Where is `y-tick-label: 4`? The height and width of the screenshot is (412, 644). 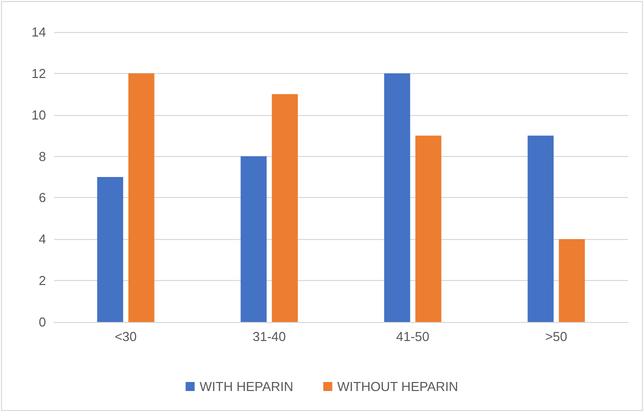
y-tick-label: 4 is located at coordinates (42, 239).